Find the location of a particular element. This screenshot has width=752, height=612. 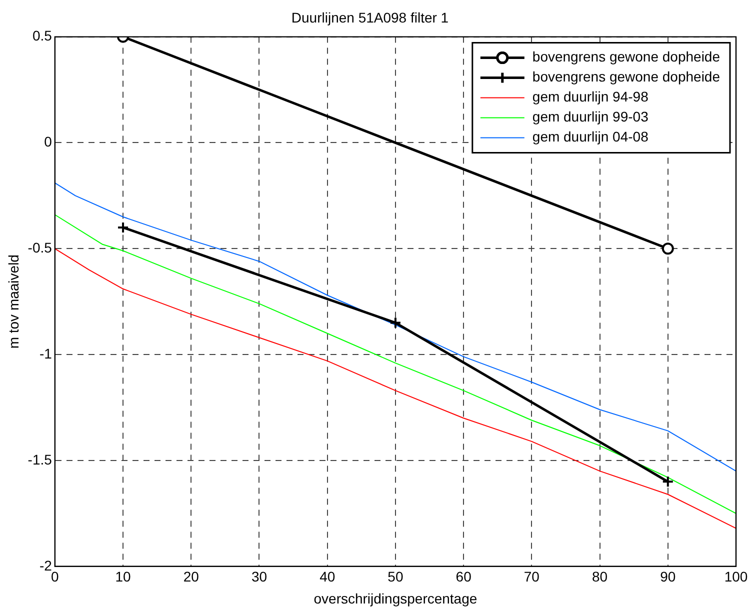

y-tick-label: -0.5 is located at coordinates (40, 248).